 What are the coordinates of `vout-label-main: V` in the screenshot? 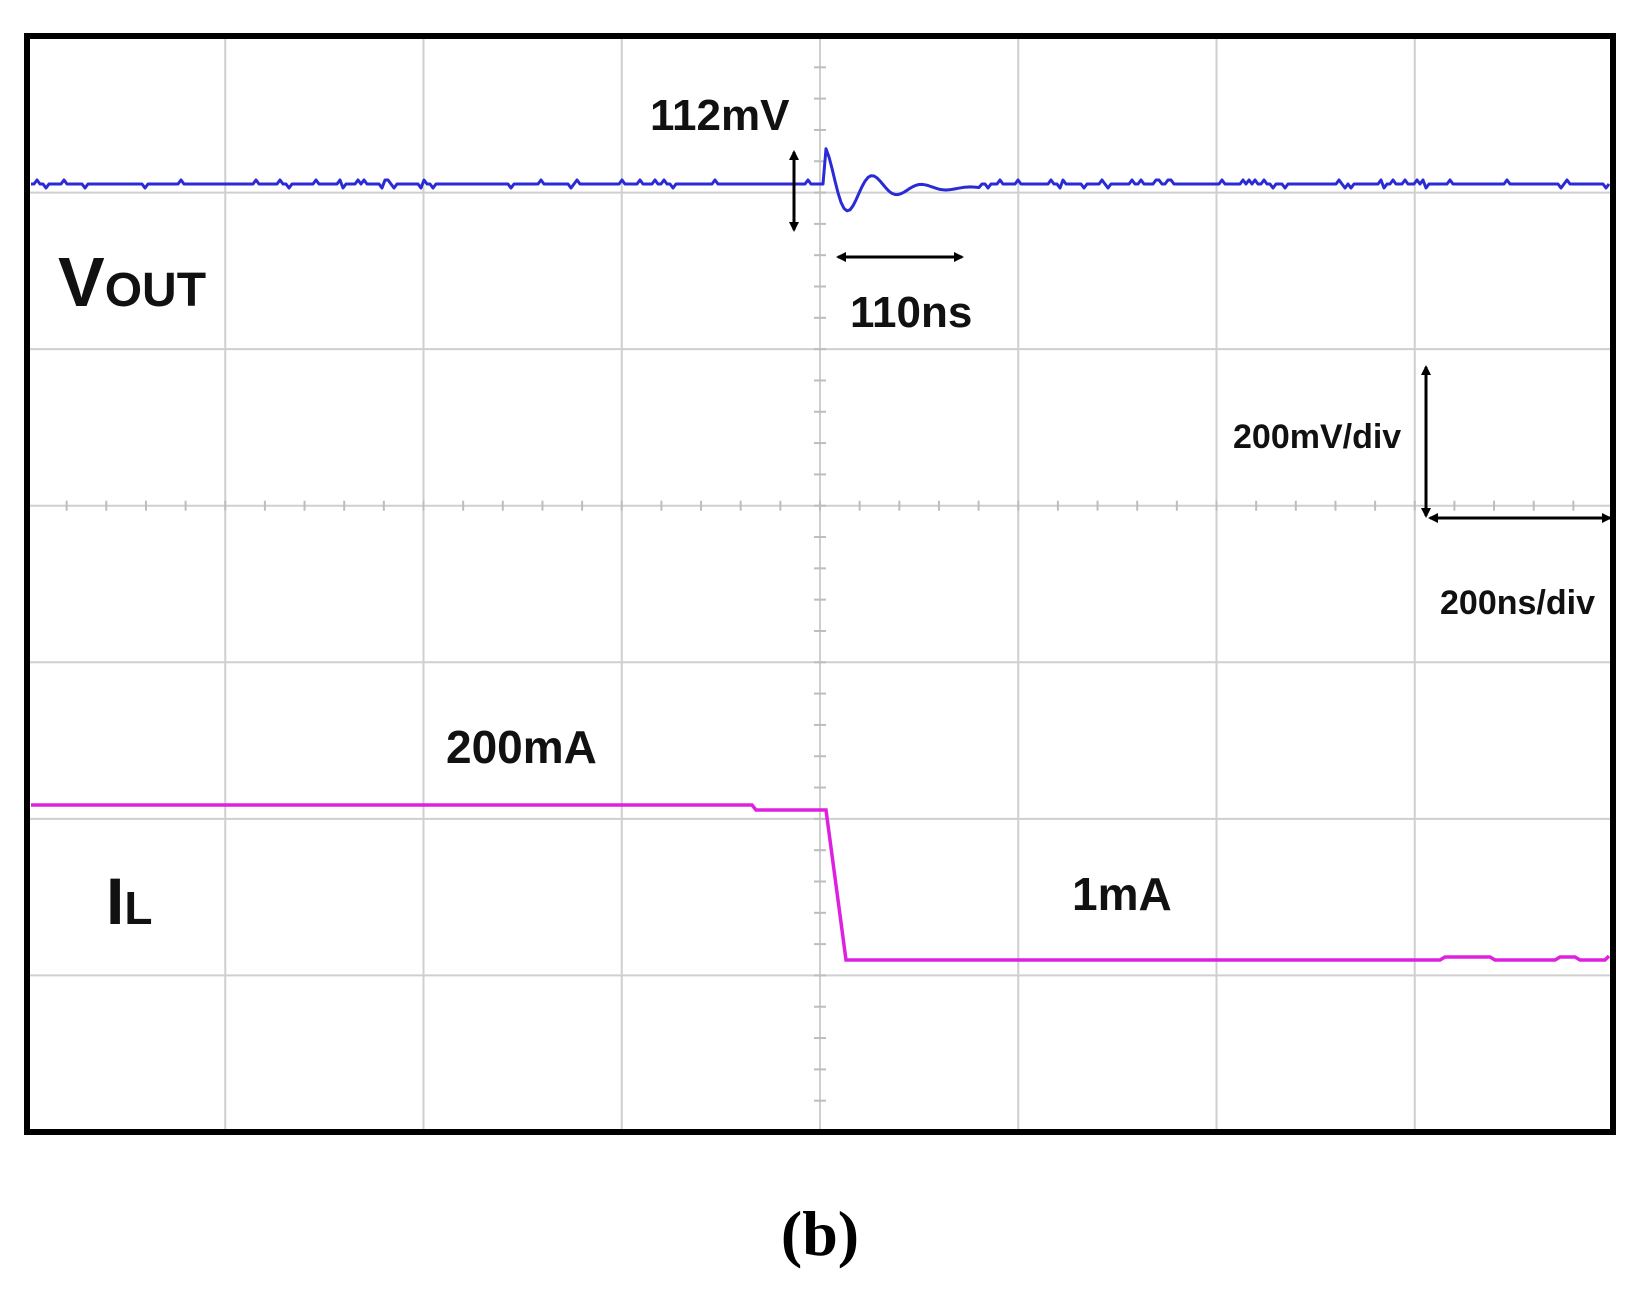 It's located at (81, 282).